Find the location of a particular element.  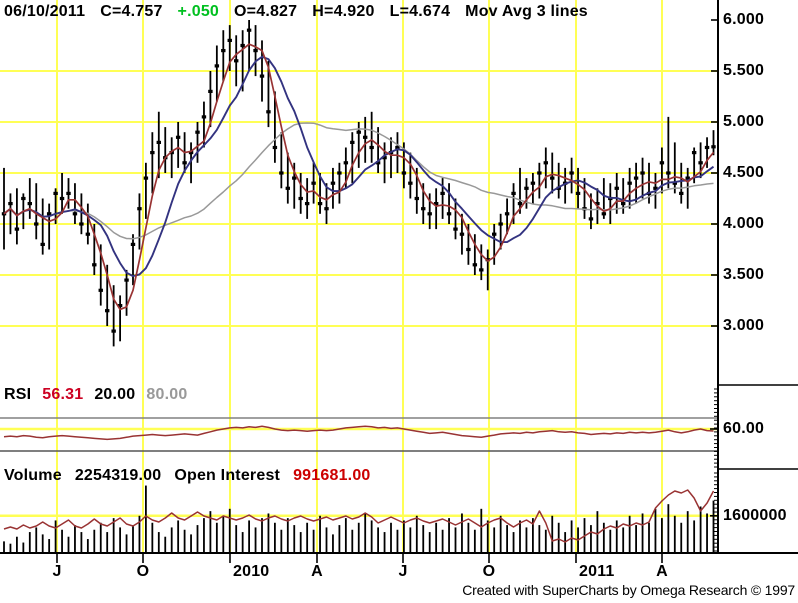

x-axis-label: A is located at coordinates (662, 571).